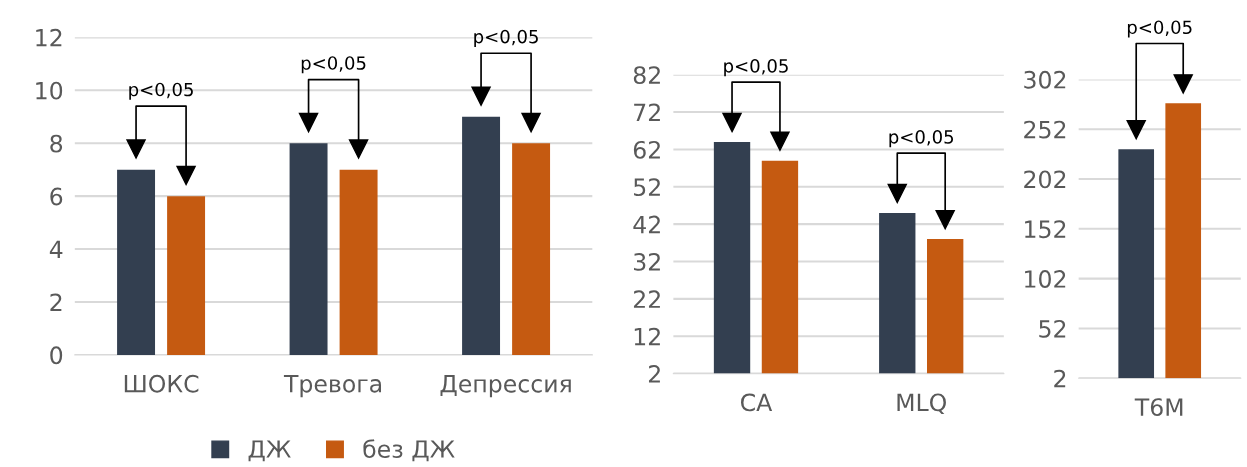 The width and height of the screenshot is (1247, 467). What do you see at coordinates (757, 402) in the screenshot?
I see `x-tick-label: СА` at bounding box center [757, 402].